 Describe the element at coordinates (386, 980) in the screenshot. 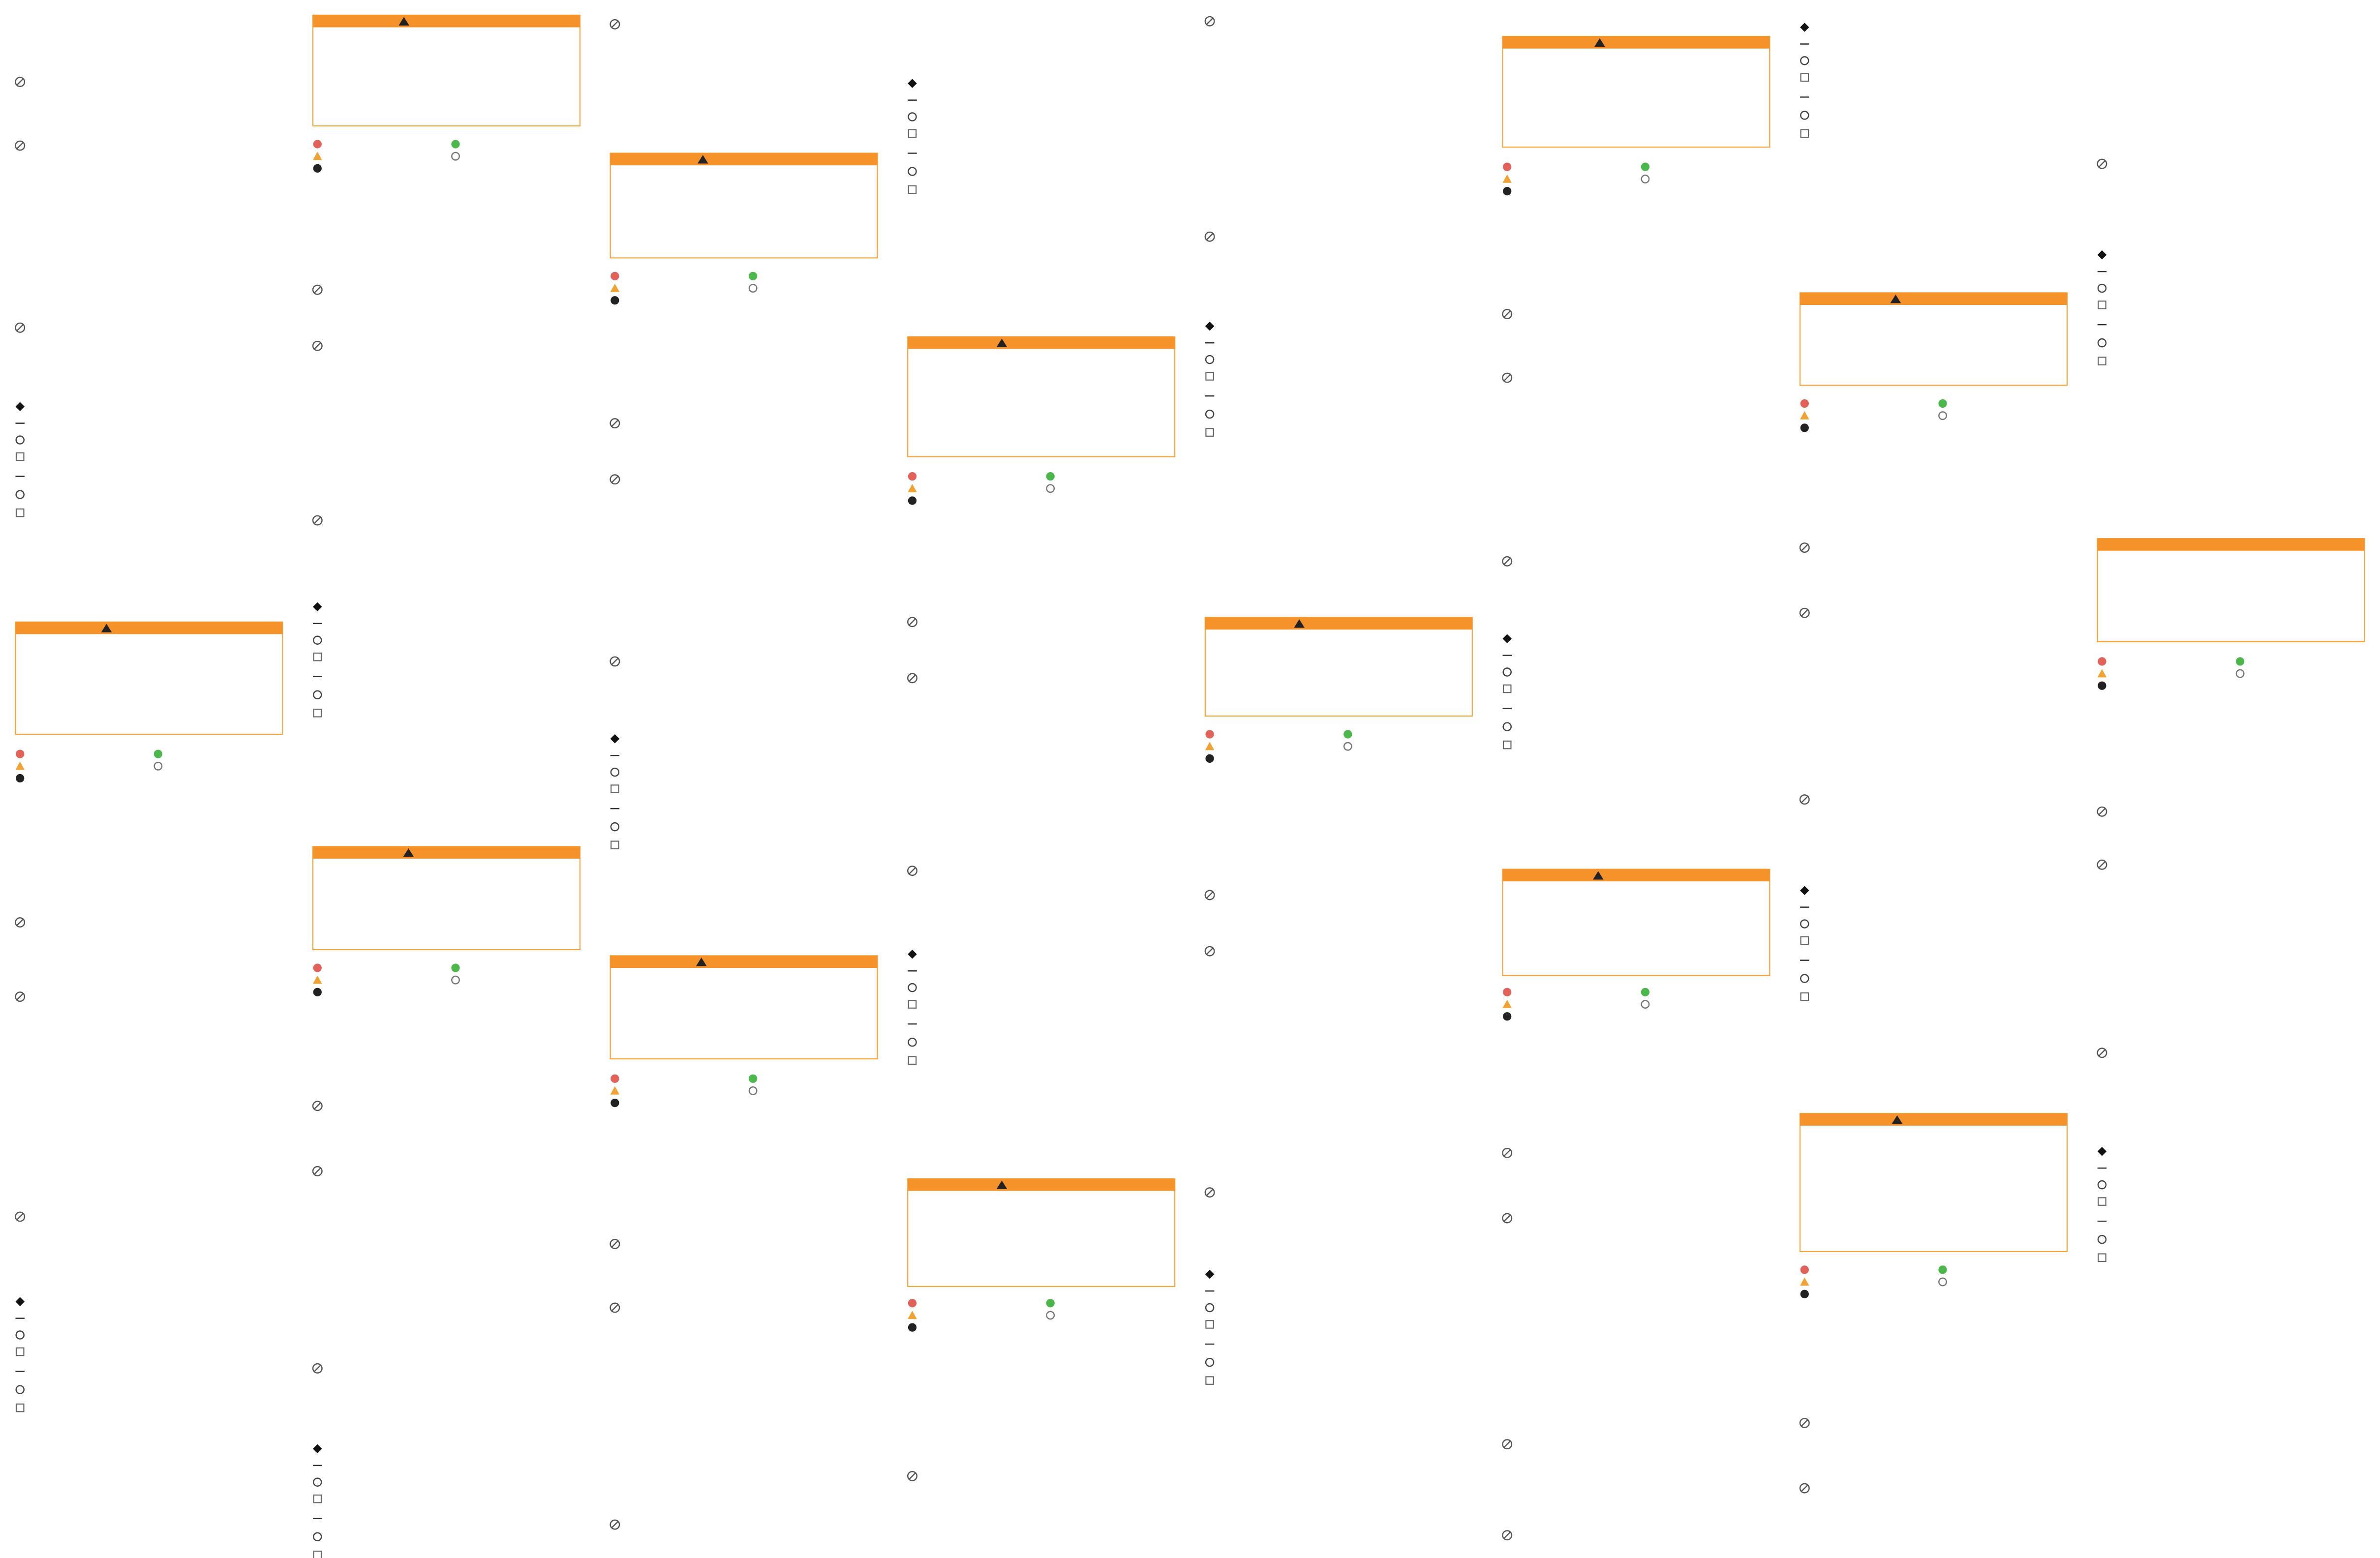

I see `status-icons` at that location.